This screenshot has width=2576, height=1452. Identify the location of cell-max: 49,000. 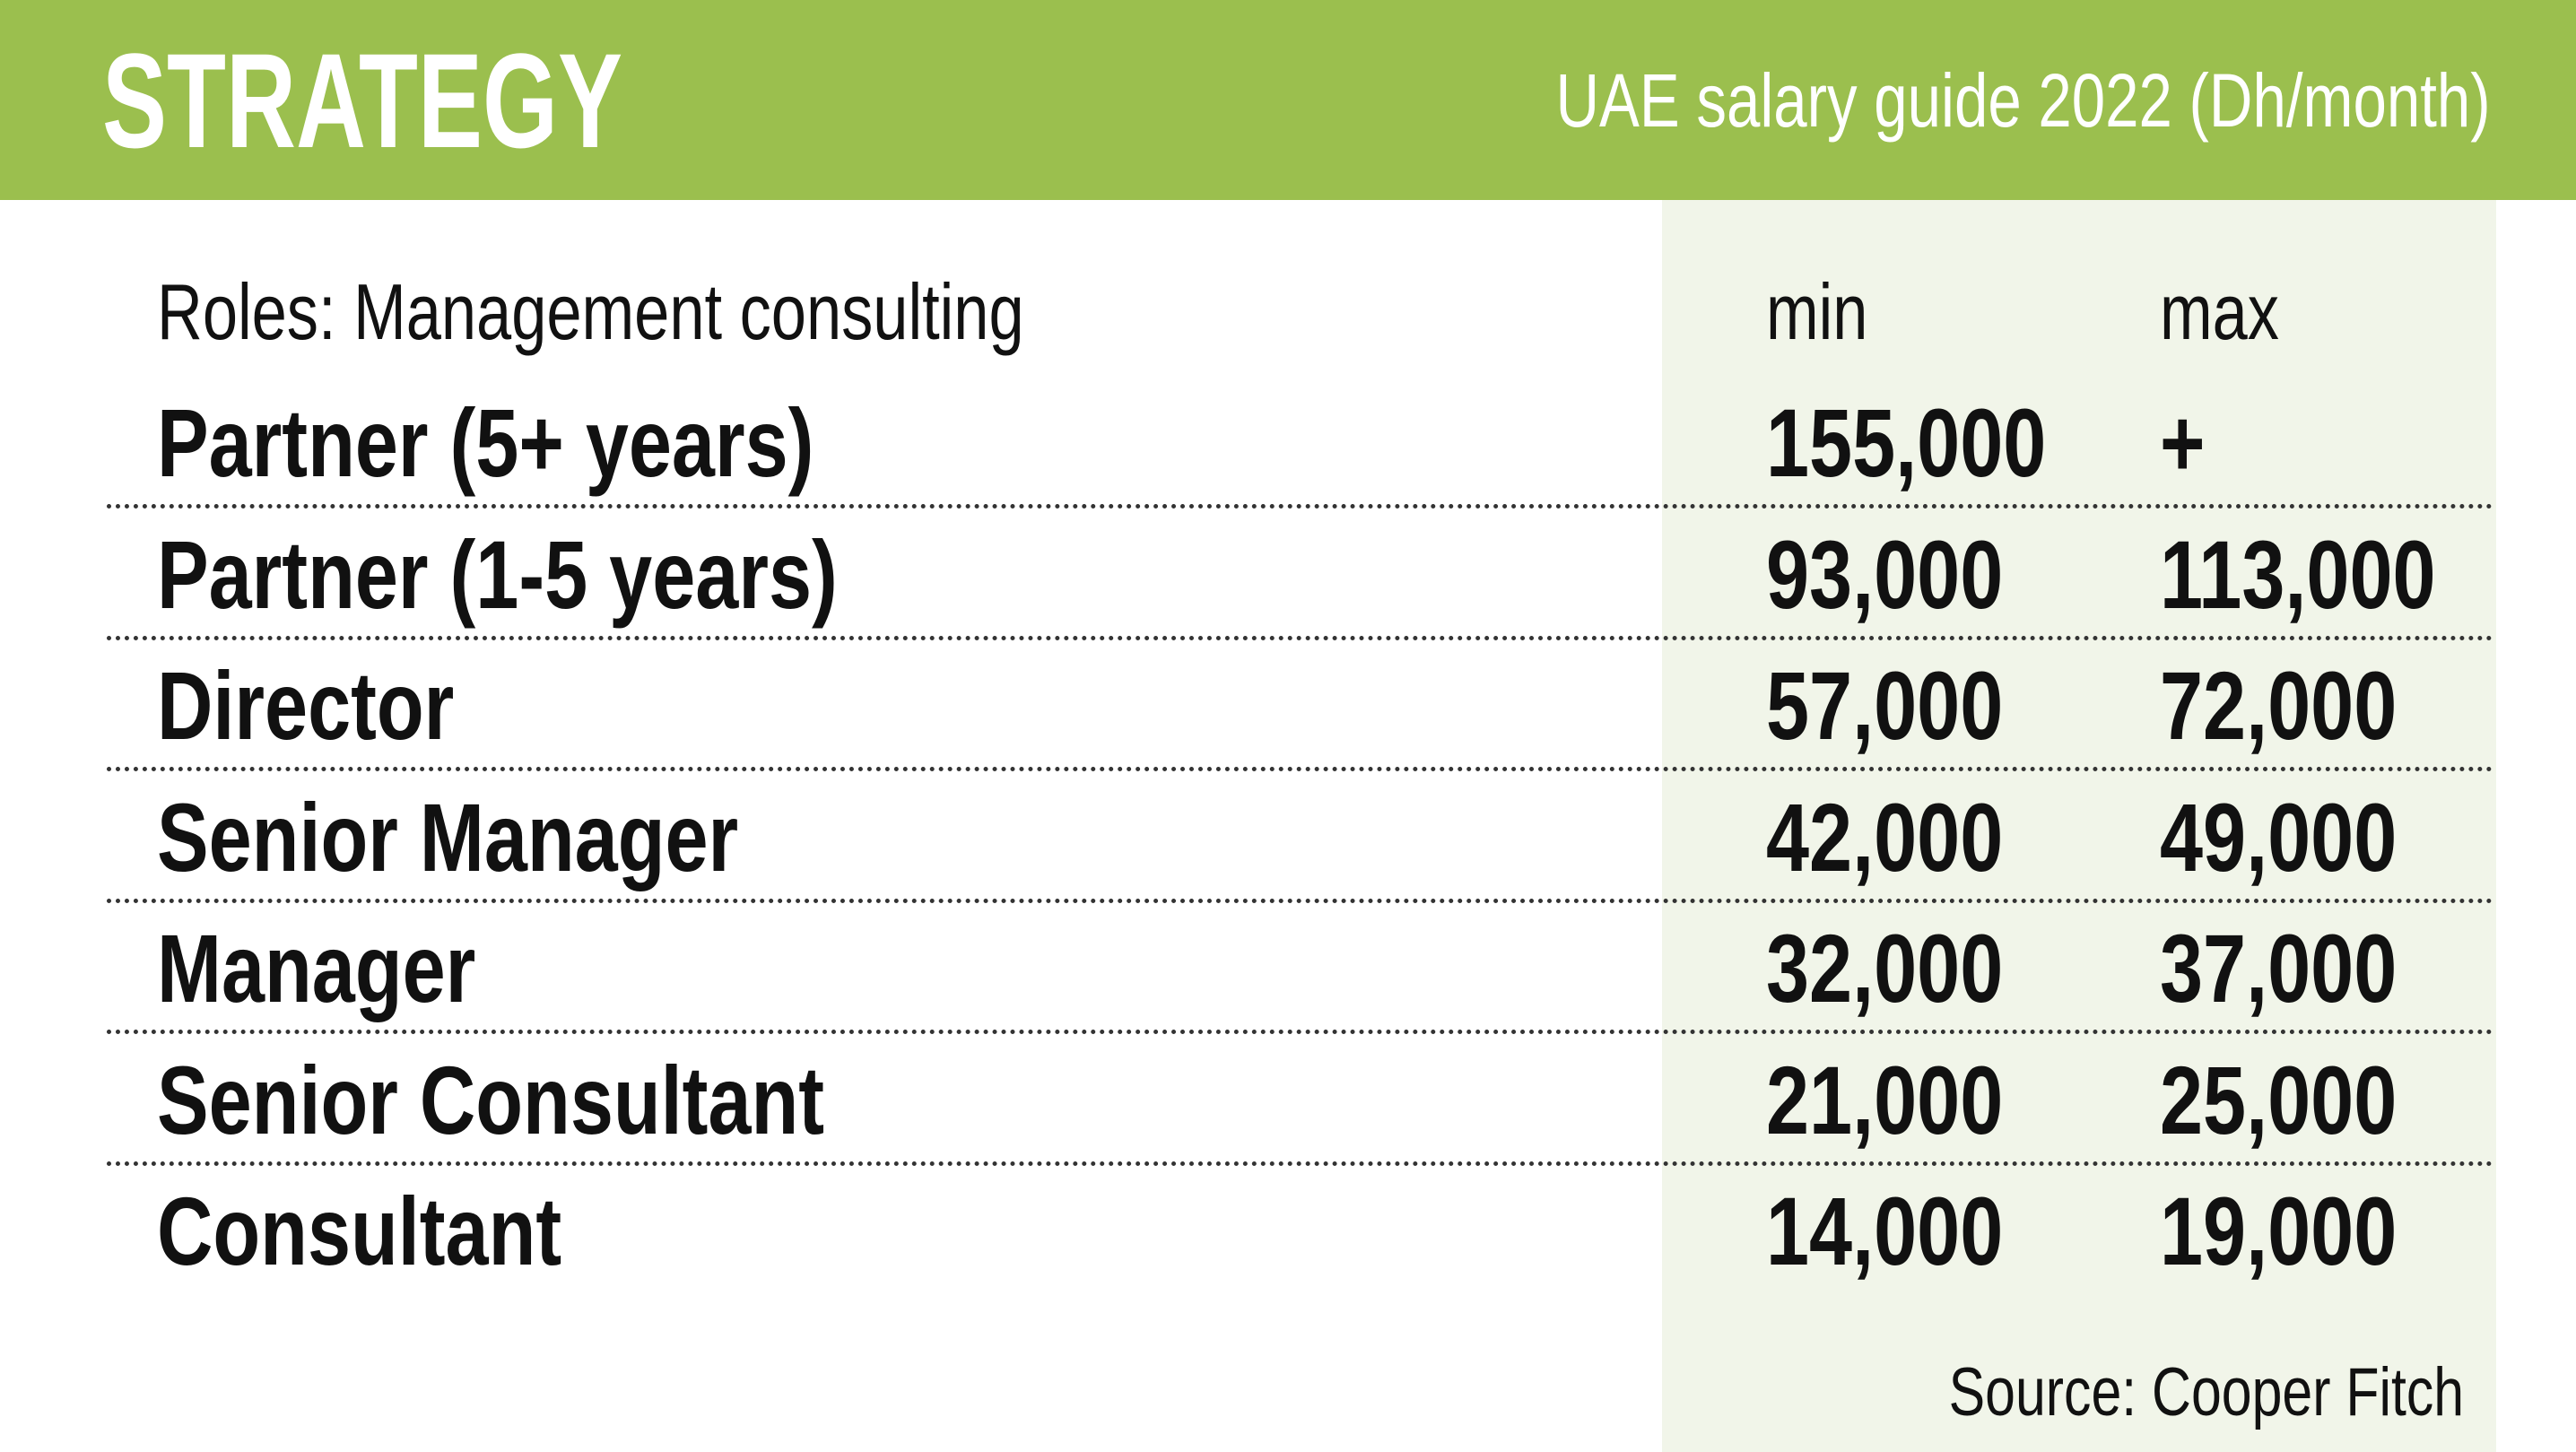
(2279, 837).